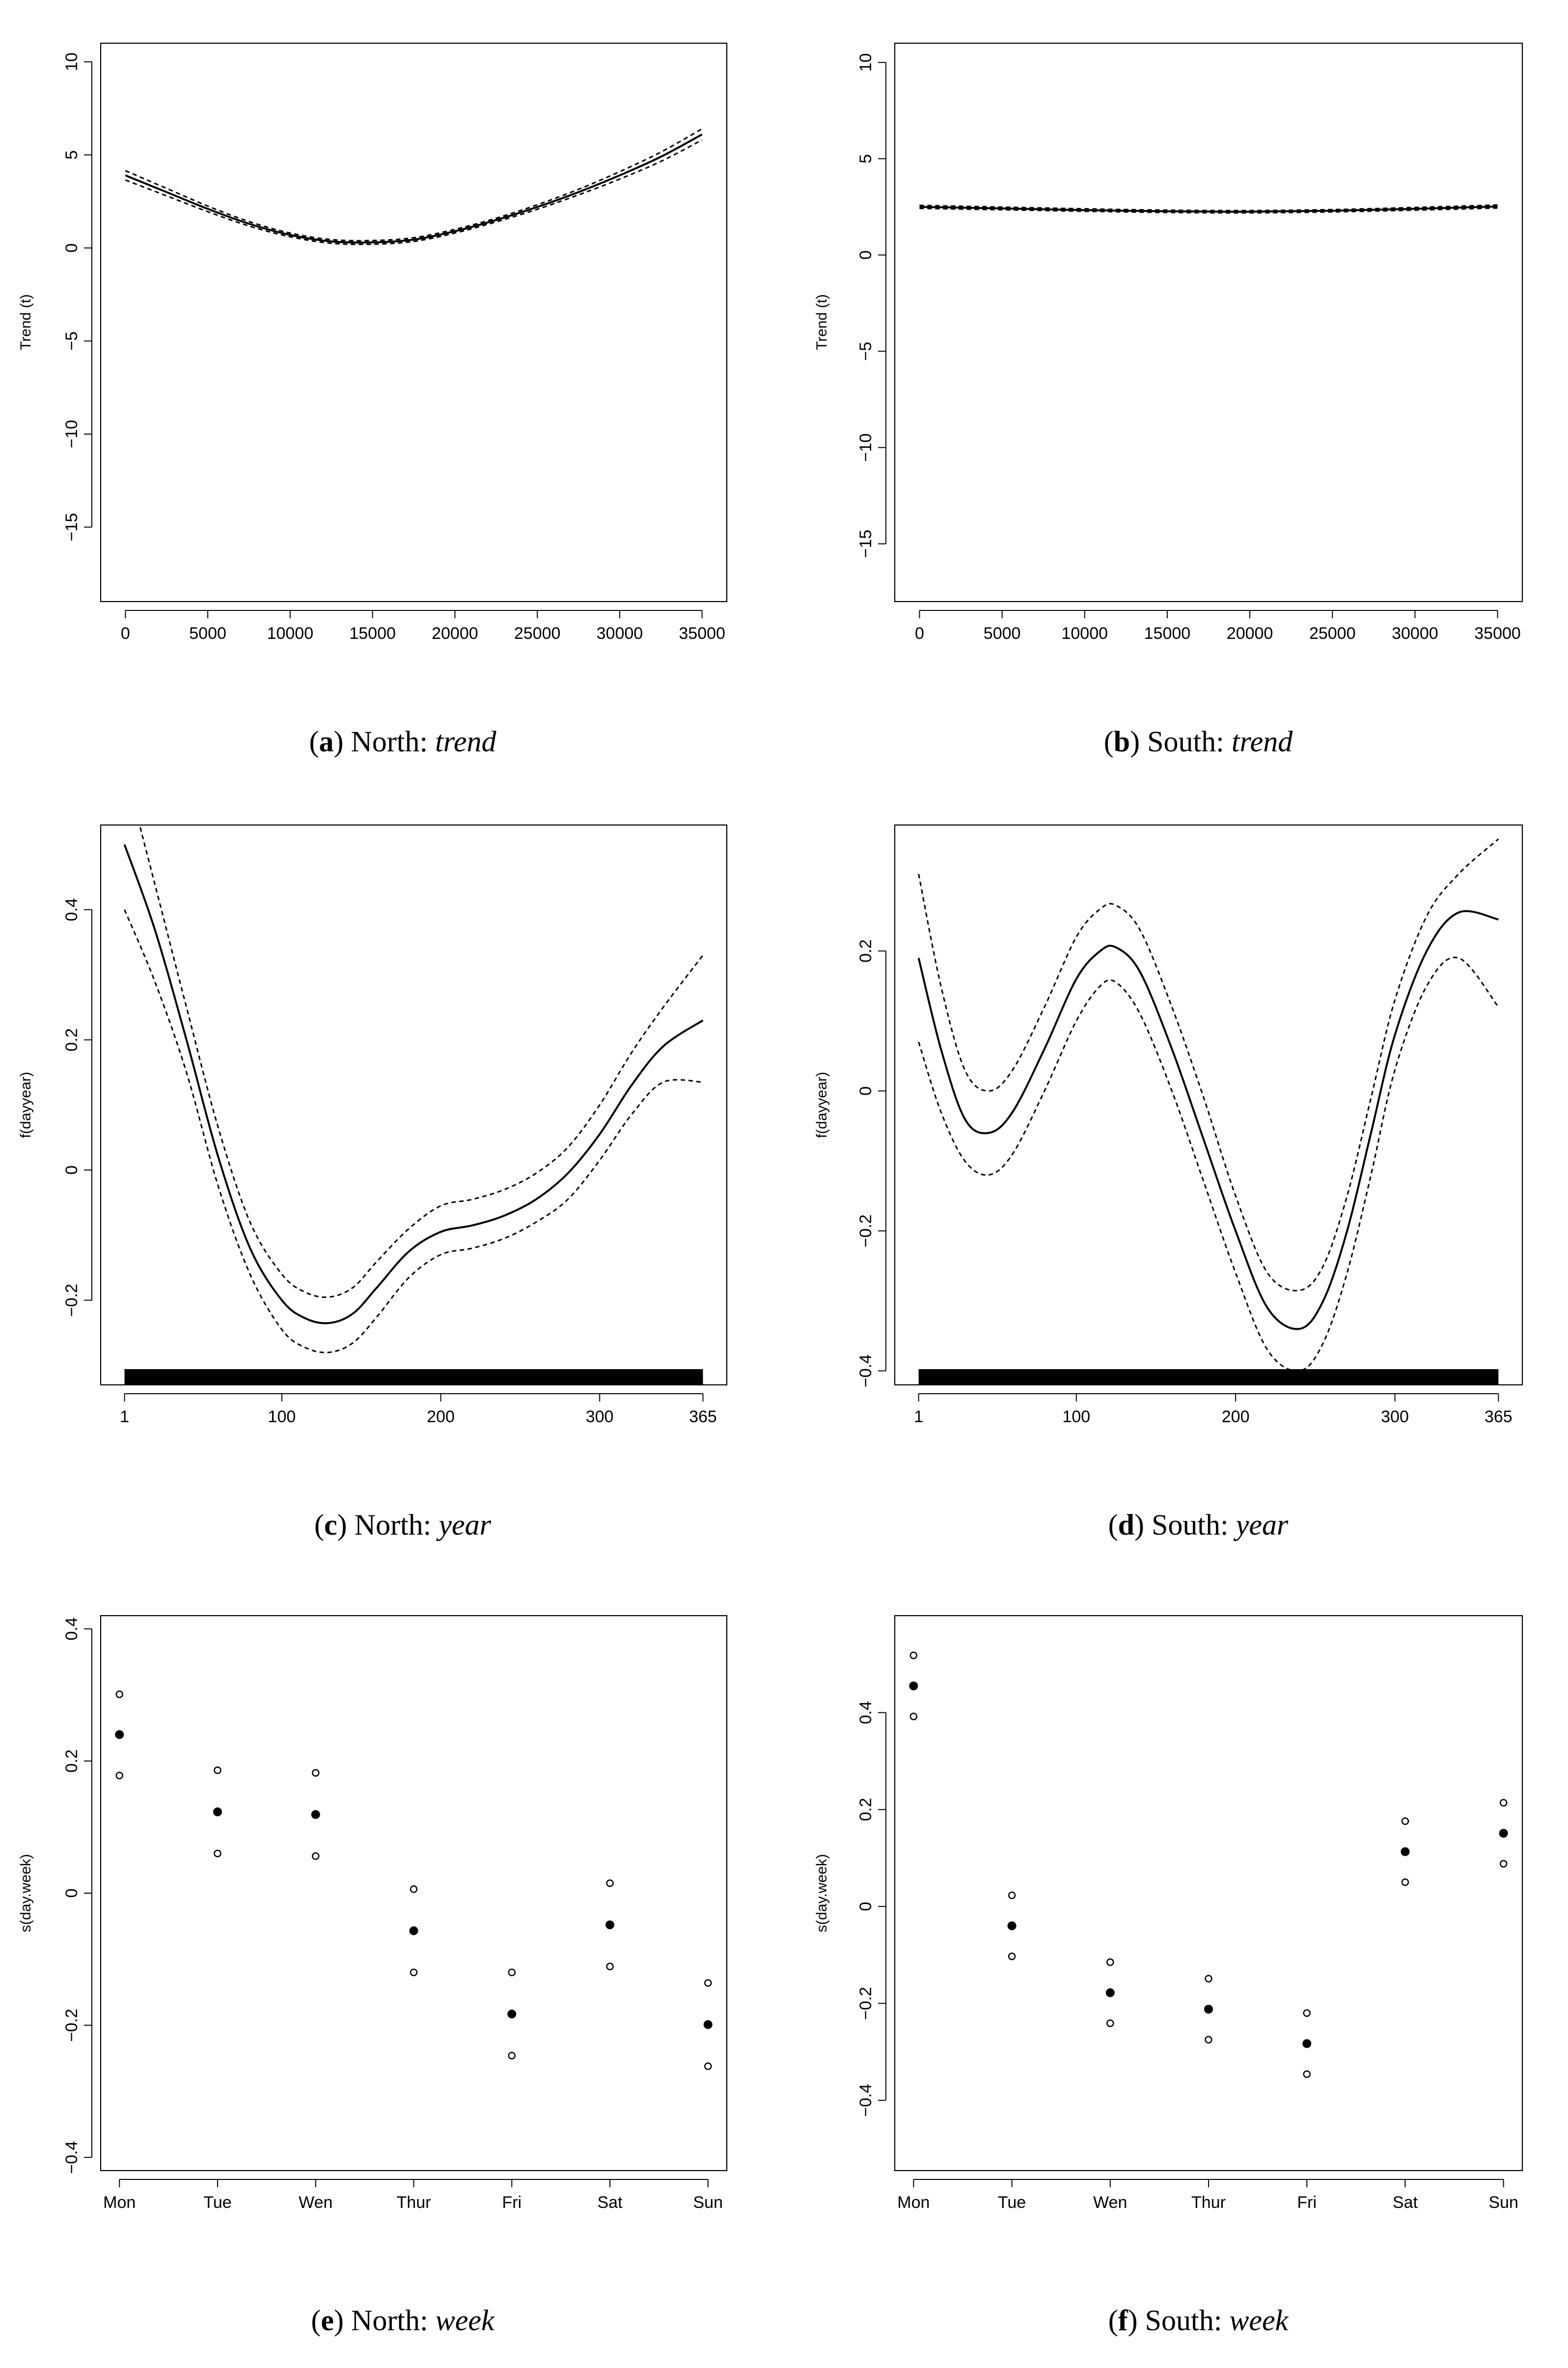 This screenshot has height=2368, width=1568. I want to click on x-tick-label: Sat, so click(610, 2202).